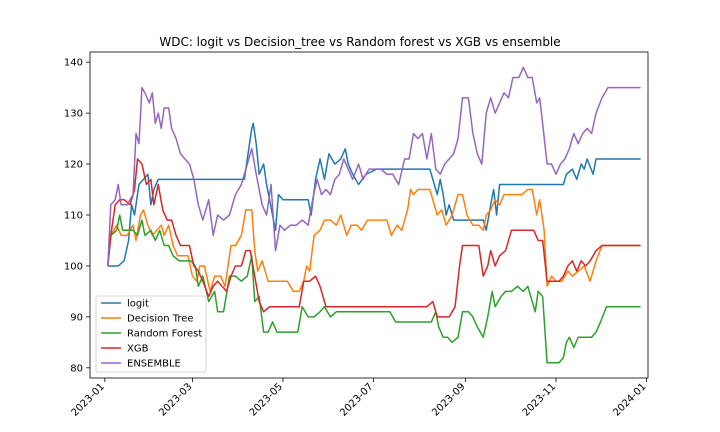 This screenshot has height=432, width=720. What do you see at coordinates (73, 114) in the screenshot?
I see `y-tick-label: 130` at bounding box center [73, 114].